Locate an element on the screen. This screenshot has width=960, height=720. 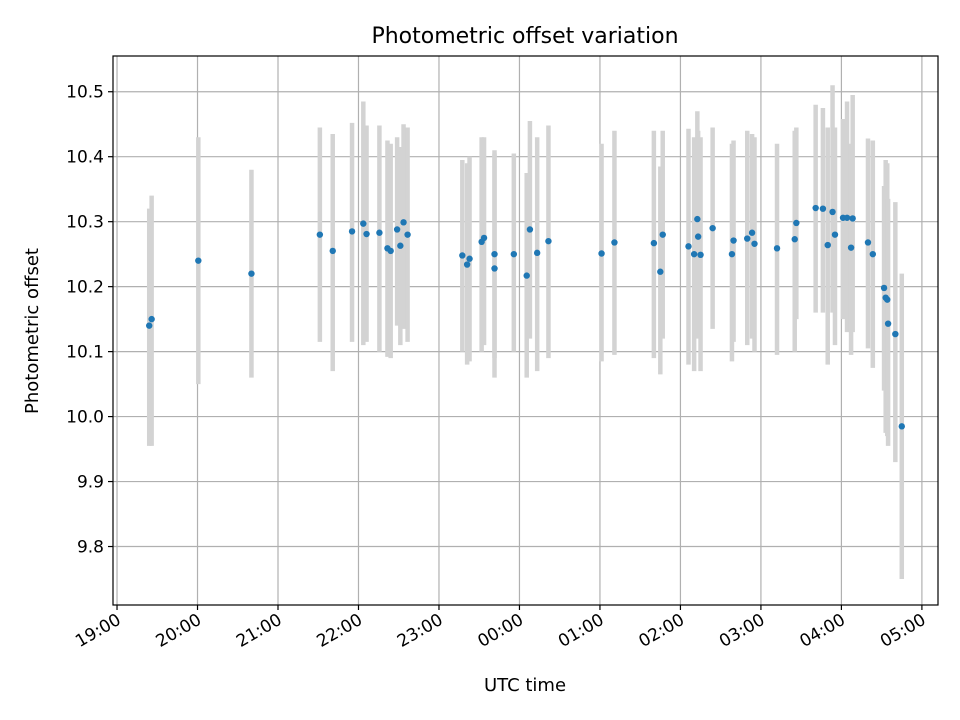
y-tick-label: 10.3 is located at coordinates (85, 223).